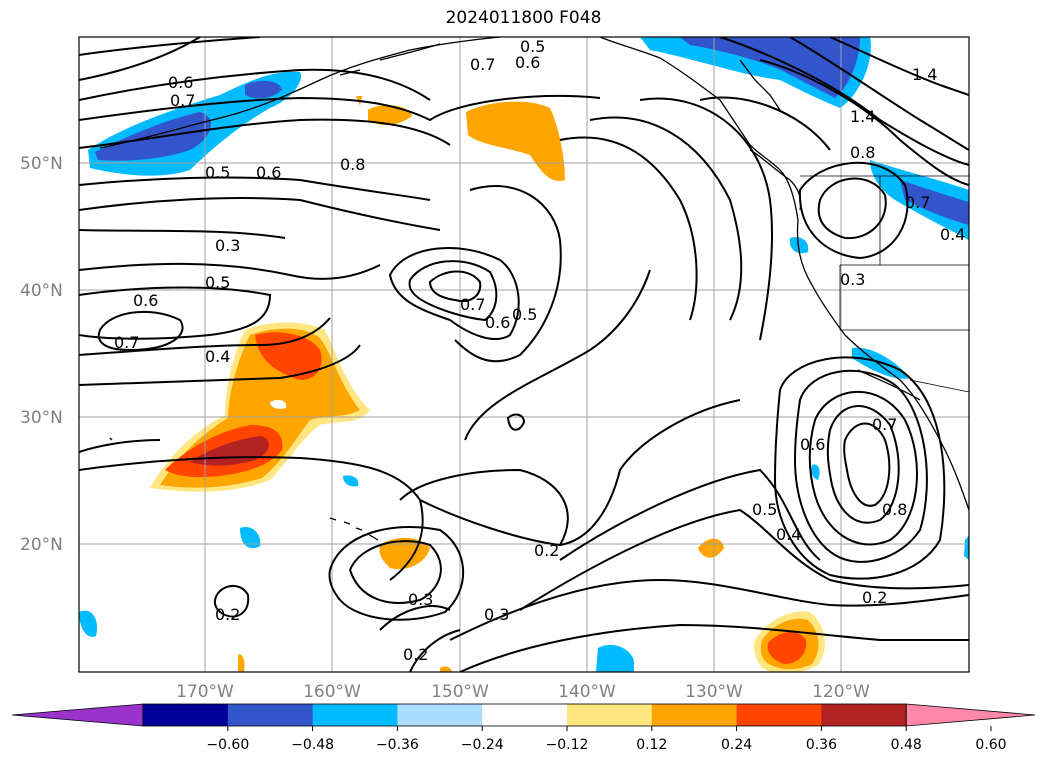 The height and width of the screenshot is (765, 1047). What do you see at coordinates (460, 692) in the screenshot?
I see `lon-label: 150°W` at bounding box center [460, 692].